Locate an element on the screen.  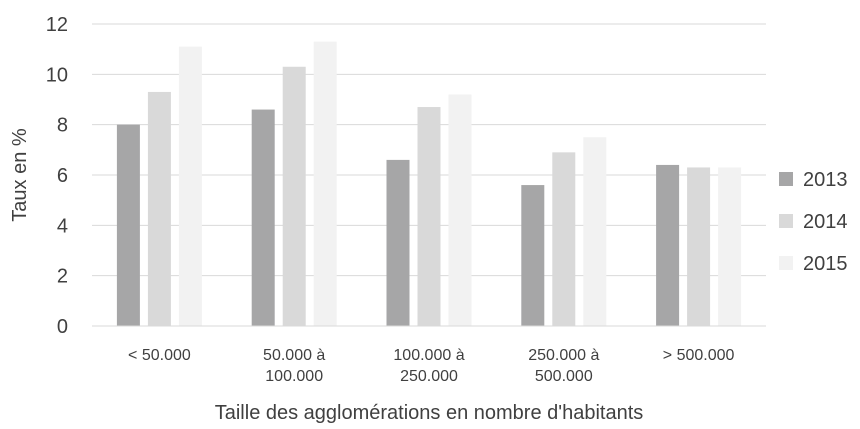
legend-label-2013: 2013 is located at coordinates (825, 180).